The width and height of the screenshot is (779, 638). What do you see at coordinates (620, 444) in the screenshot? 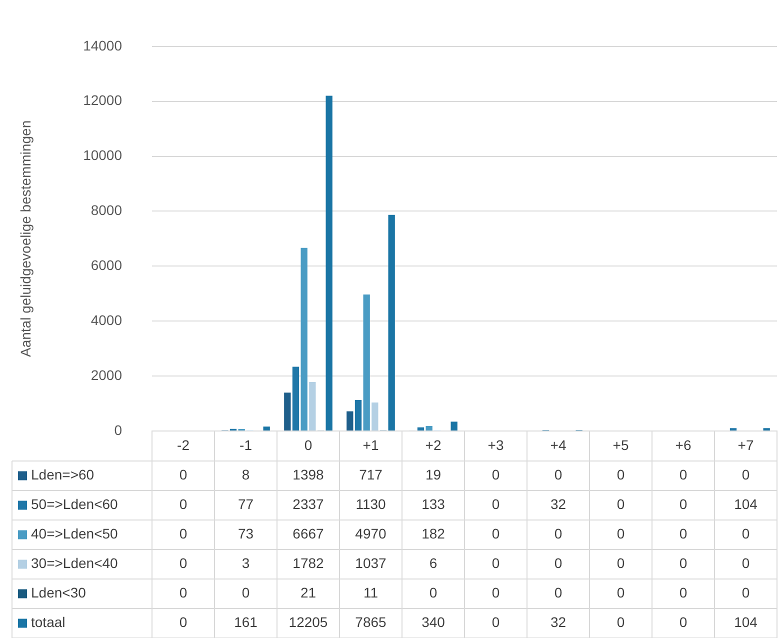
I see `x-tick-label: +5` at bounding box center [620, 444].